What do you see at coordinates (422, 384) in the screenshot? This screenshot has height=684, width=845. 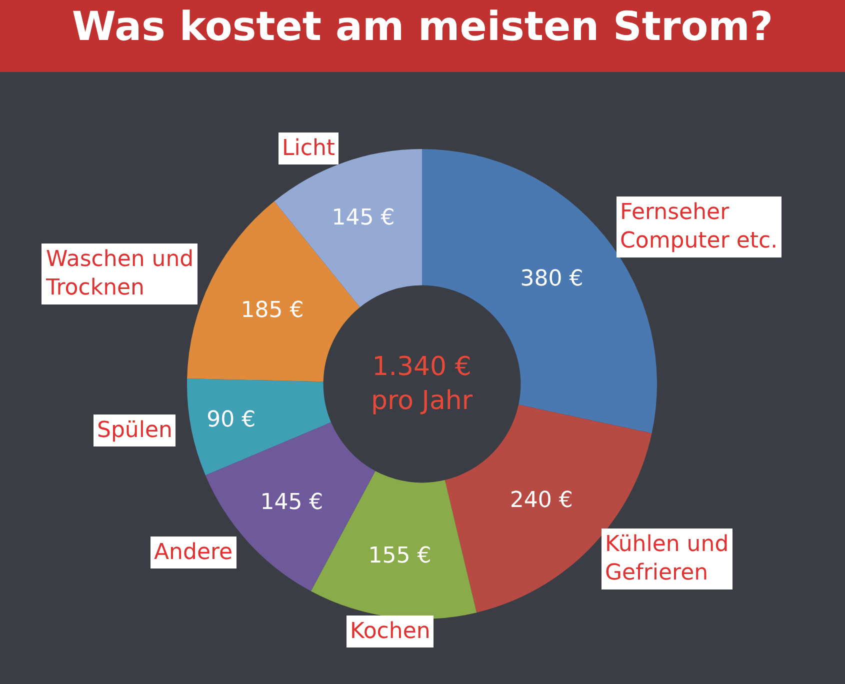 I see `text: 1.340 € pro Jahr` at bounding box center [422, 384].